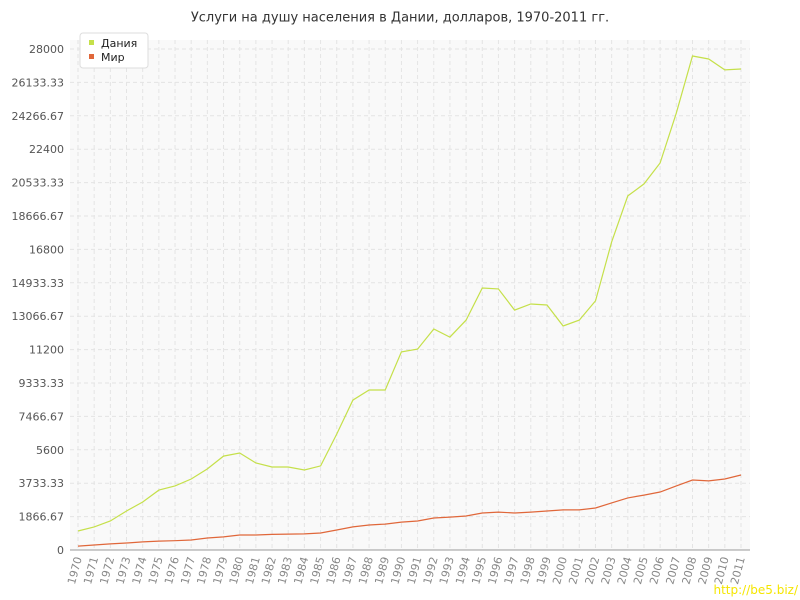 Image resolution: width=800 pixels, height=600 pixels. I want to click on legend-label: Дания, so click(119, 43).